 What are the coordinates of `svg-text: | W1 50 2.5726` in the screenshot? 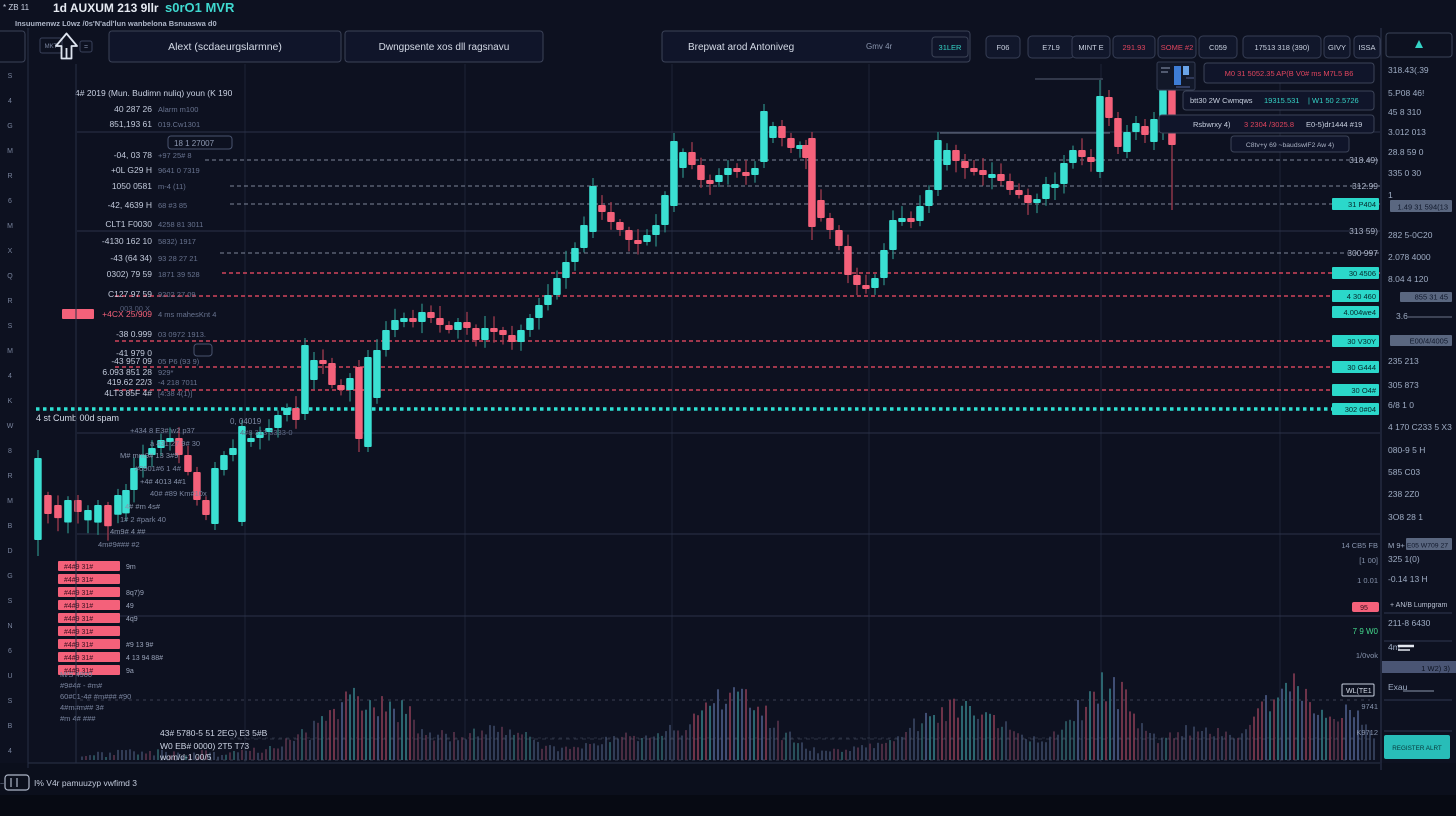 It's located at (1333, 100).